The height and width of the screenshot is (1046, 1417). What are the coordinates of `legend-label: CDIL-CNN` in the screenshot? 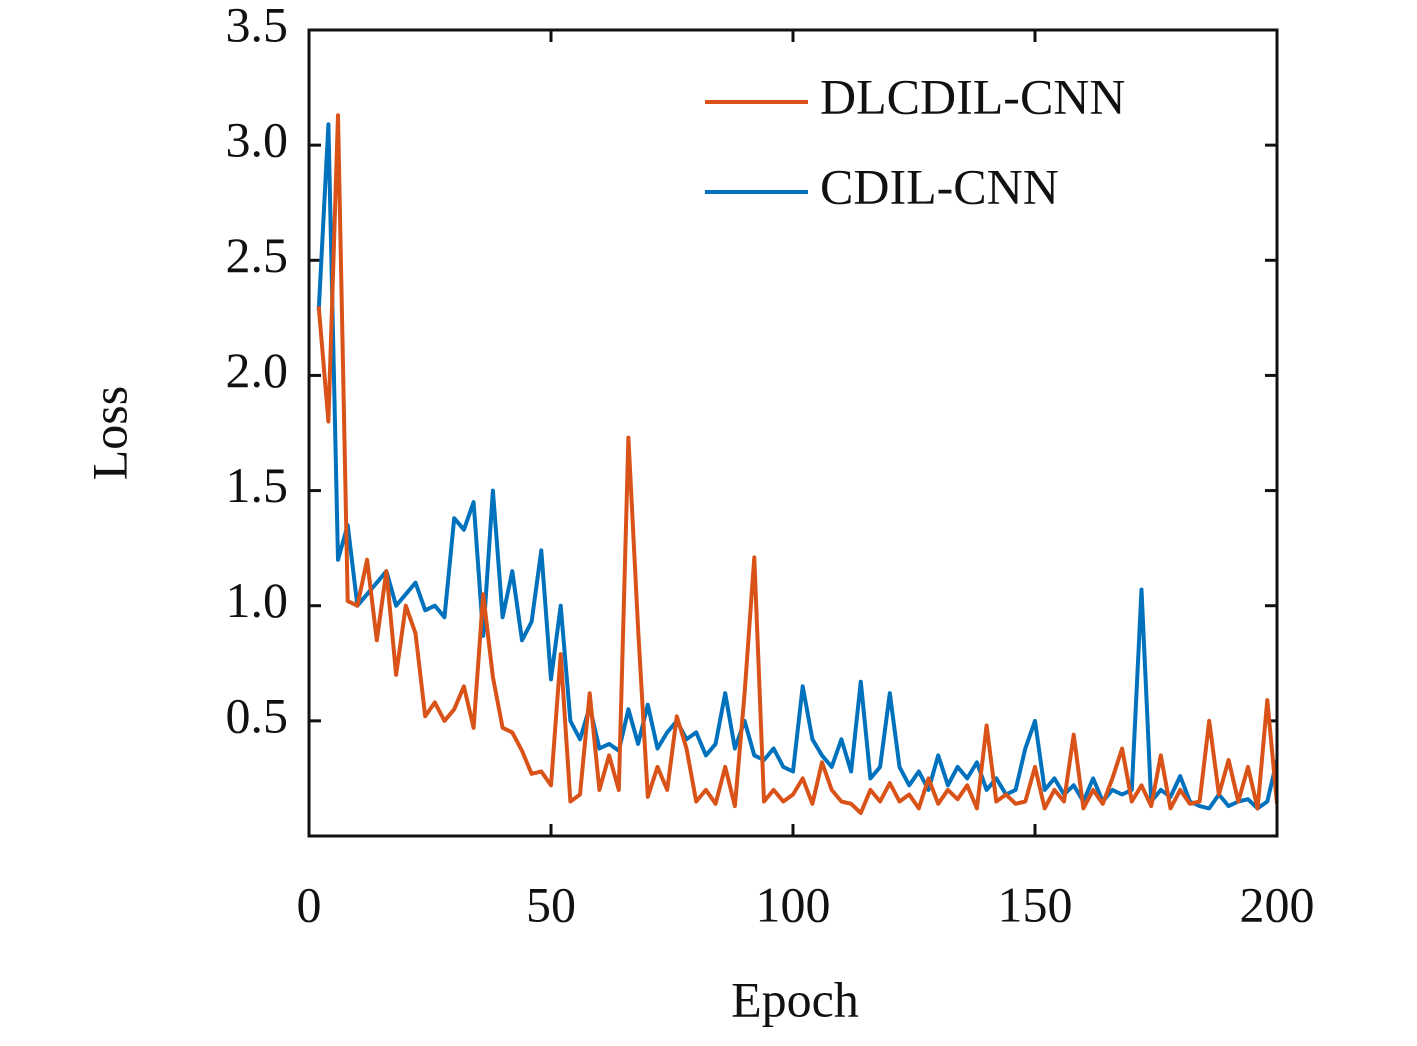 It's located at (939, 186).